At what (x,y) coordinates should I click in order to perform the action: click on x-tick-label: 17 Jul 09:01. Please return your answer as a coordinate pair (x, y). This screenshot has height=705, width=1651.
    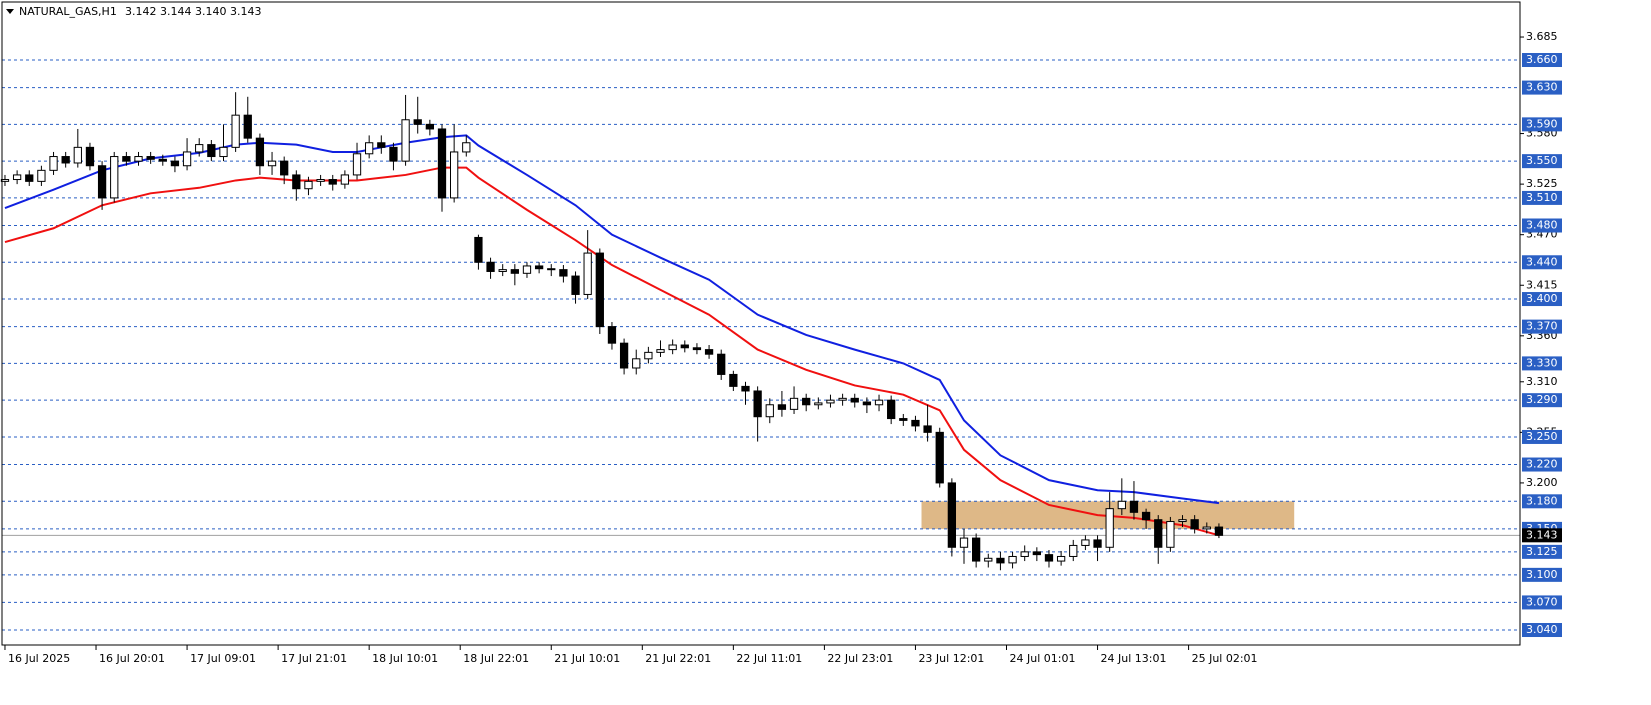
    Looking at the image, I should click on (223, 658).